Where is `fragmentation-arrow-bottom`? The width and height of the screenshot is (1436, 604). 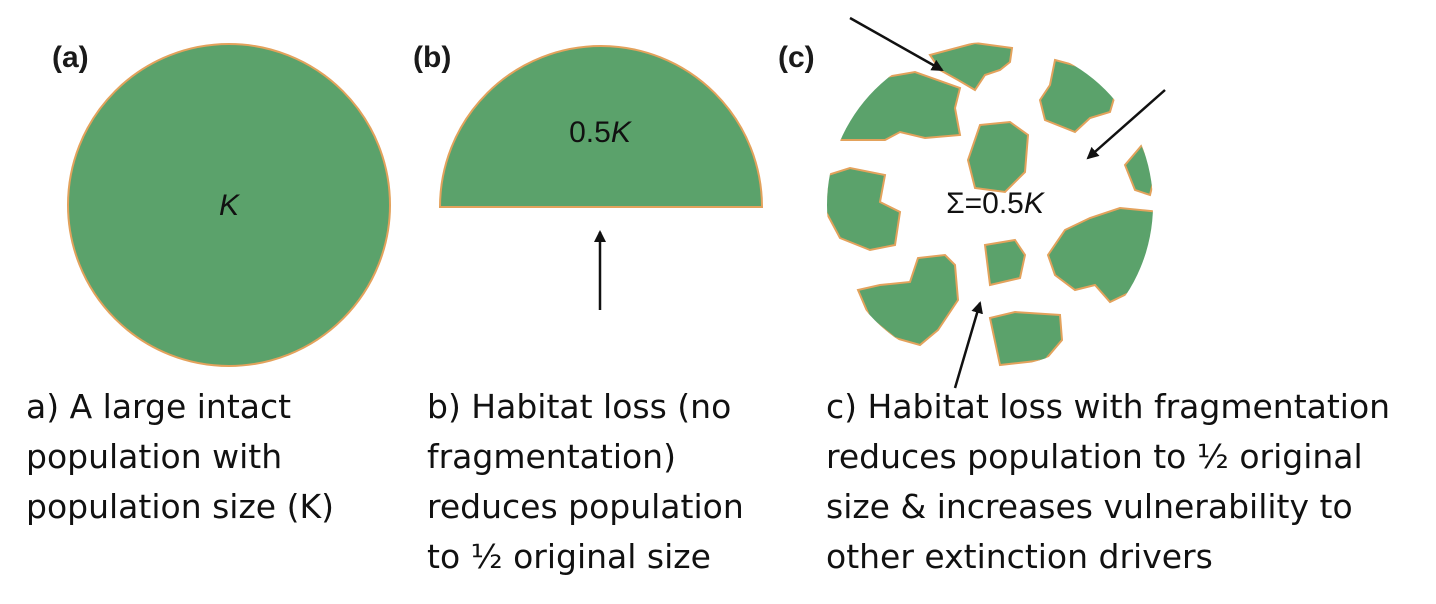 fragmentation-arrow-bottom is located at coordinates (968, 345).